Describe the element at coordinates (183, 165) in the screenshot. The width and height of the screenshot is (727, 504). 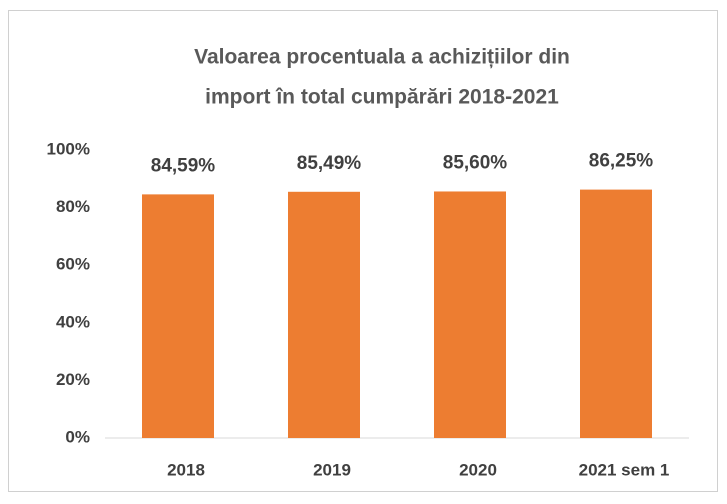
I see `value-label: 84,59%` at that location.